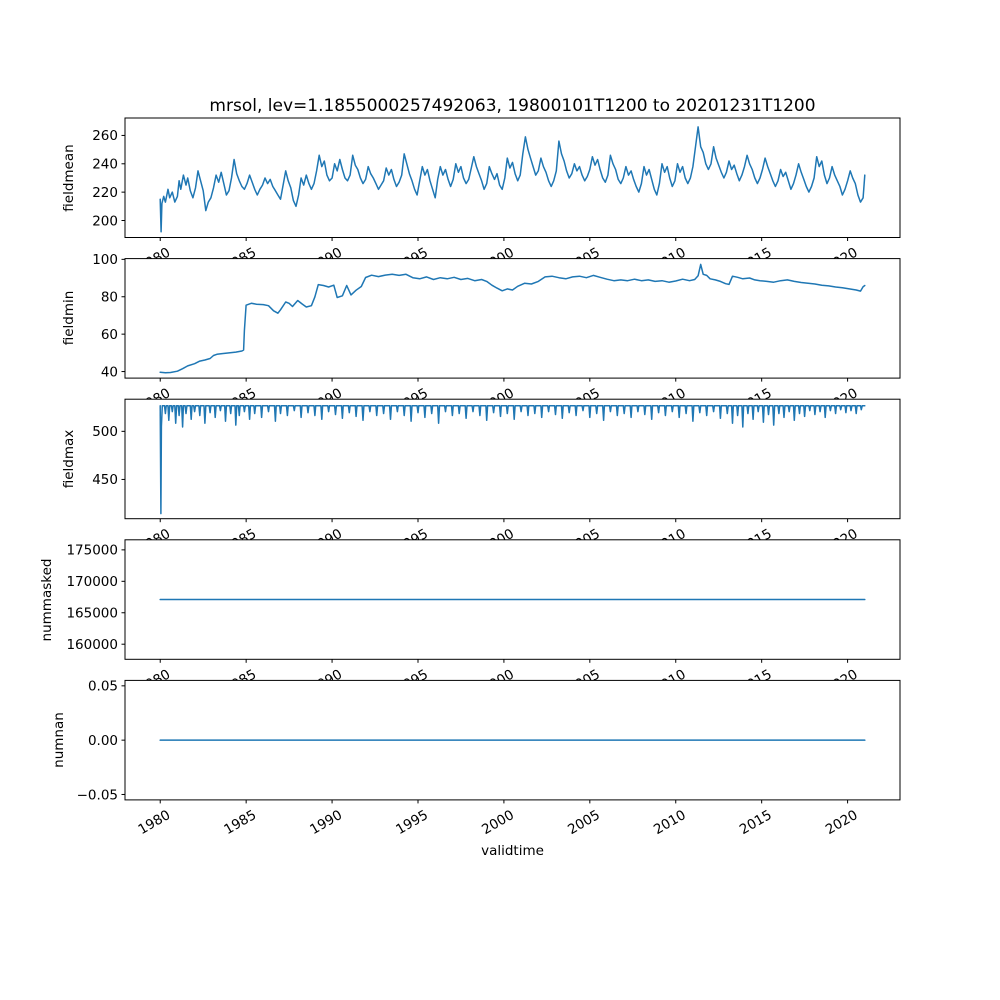 The width and height of the screenshot is (1000, 1000). What do you see at coordinates (412, 822) in the screenshot?
I see `x-tick-label: 1995` at bounding box center [412, 822].